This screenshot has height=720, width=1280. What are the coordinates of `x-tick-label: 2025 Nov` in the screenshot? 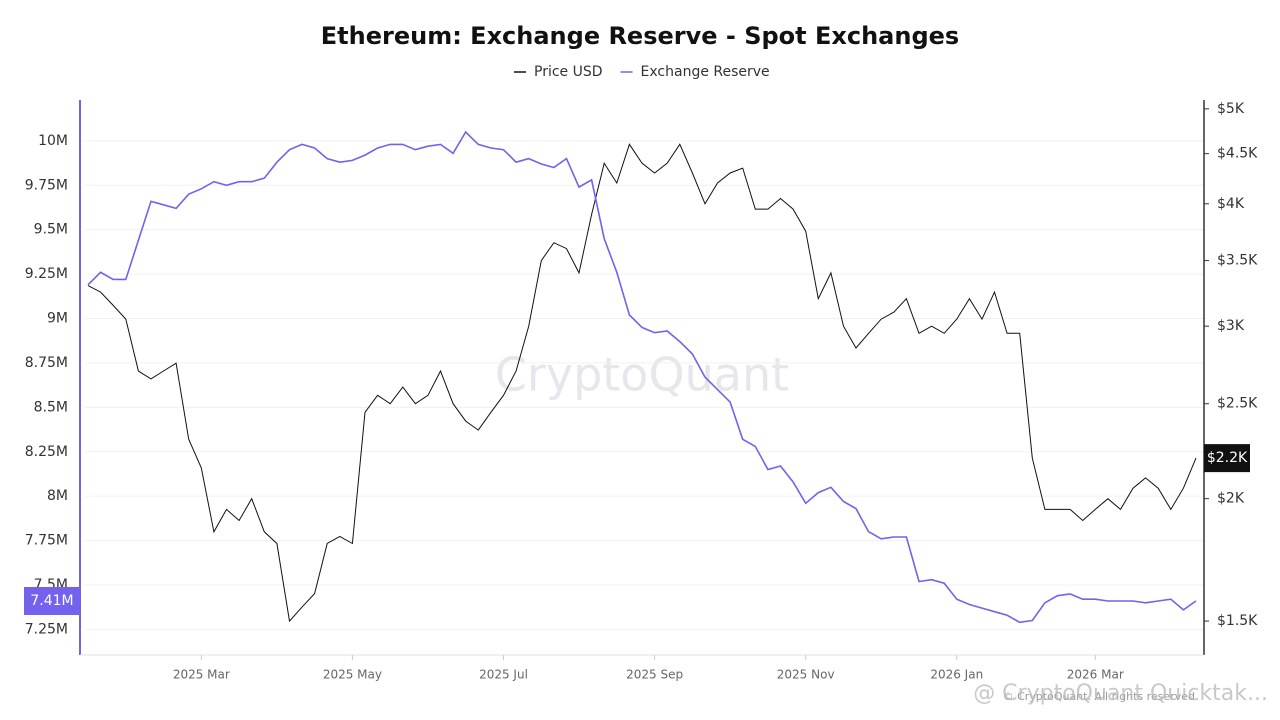 It's located at (806, 675).